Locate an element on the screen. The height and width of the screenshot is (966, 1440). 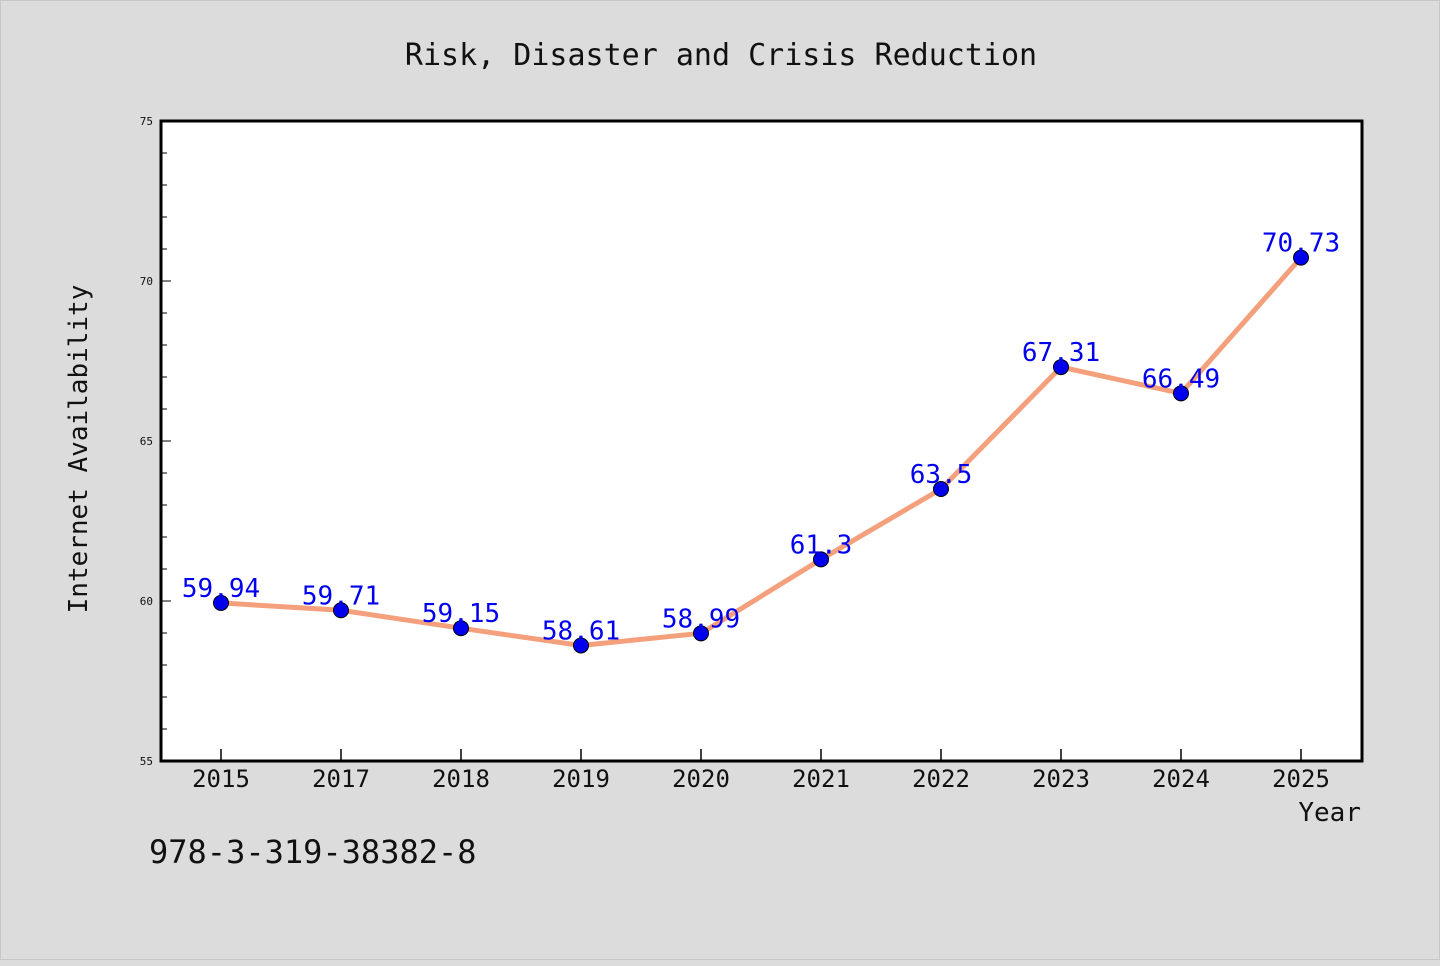
footer-text: 978-3-319-38382-8 is located at coordinates (313, 852).